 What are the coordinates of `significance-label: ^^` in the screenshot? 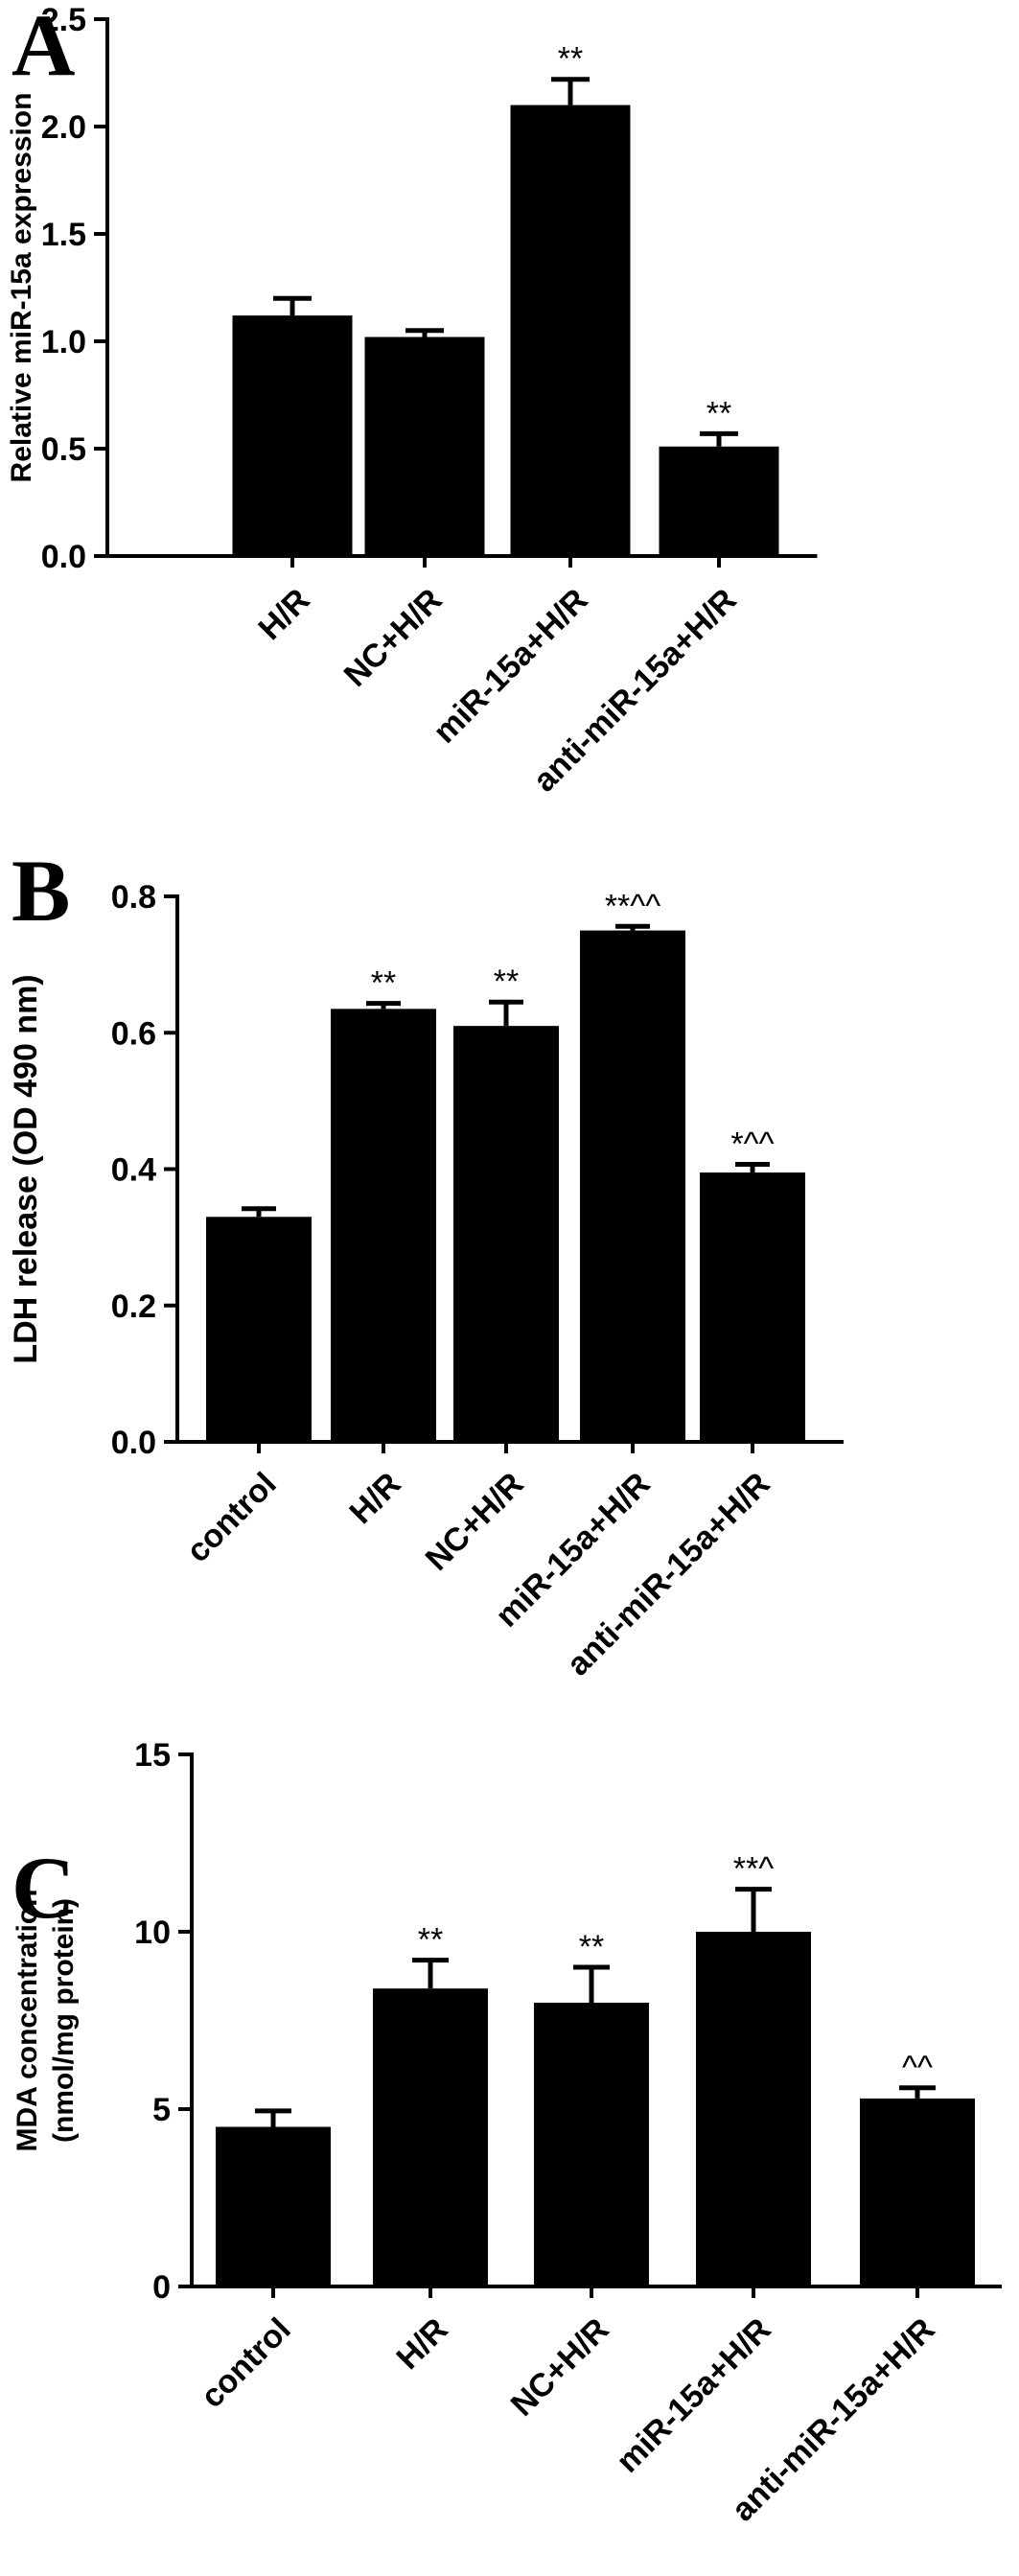 It's located at (918, 2068).